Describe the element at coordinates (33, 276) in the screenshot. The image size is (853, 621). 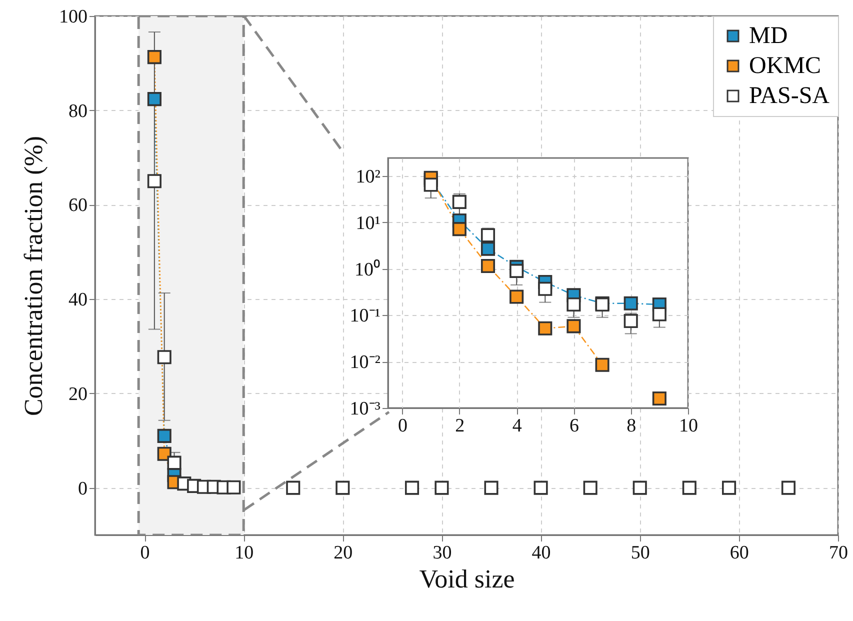
I see `y-axis-title: Concentration fraction (%)` at that location.